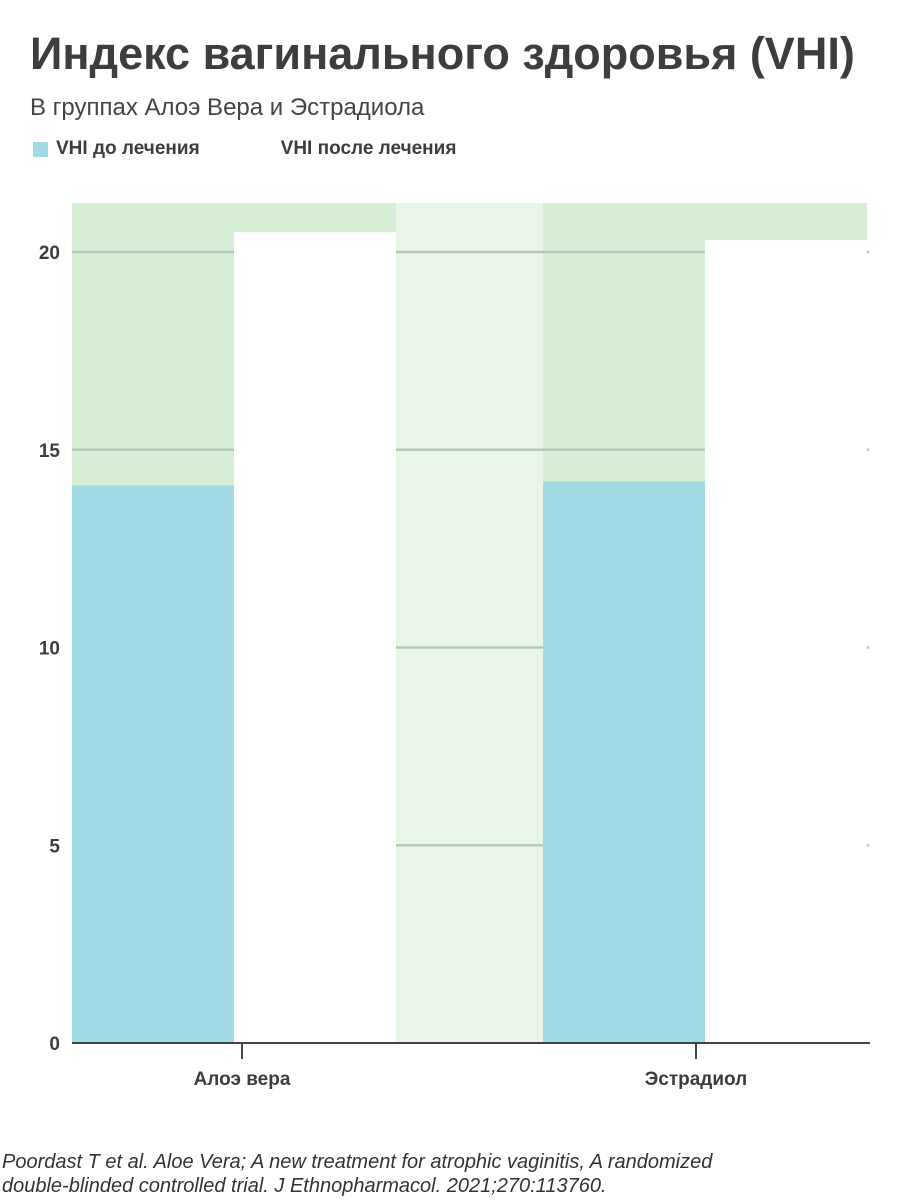  What do you see at coordinates (128, 148) in the screenshot?
I see `legend-label-before: VHI до лечения` at bounding box center [128, 148].